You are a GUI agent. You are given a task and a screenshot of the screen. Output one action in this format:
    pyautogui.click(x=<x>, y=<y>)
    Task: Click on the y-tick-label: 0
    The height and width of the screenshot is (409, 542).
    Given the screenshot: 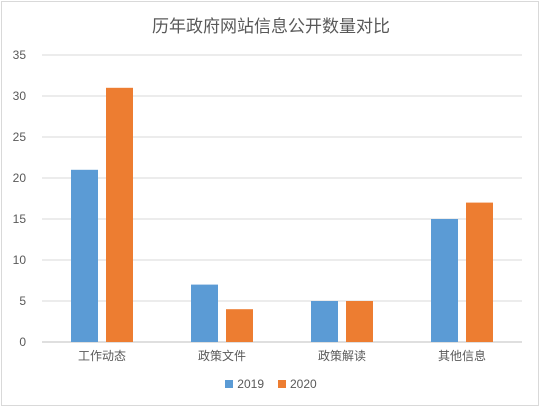 What is the action you would take?
    pyautogui.click(x=22, y=342)
    